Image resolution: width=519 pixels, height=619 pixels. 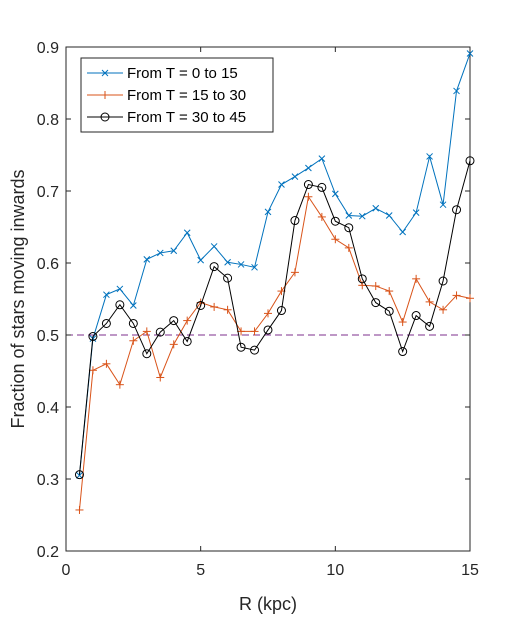 I want to click on legend-item: From T = 30 to 45, so click(x=166, y=117).